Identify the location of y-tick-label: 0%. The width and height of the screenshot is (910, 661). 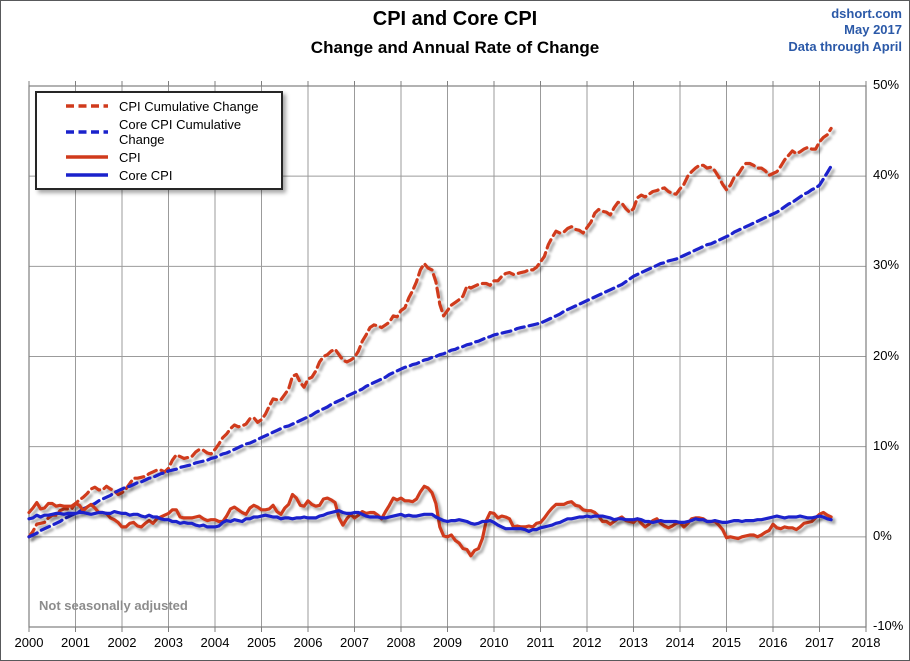
(882, 535).